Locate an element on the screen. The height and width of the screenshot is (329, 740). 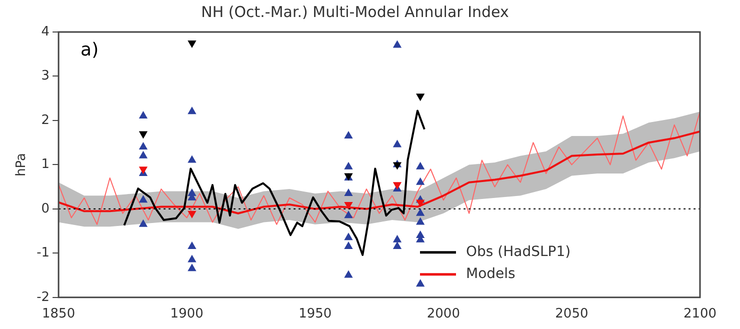
y-tick-label: 0 is located at coordinates (45, 208).